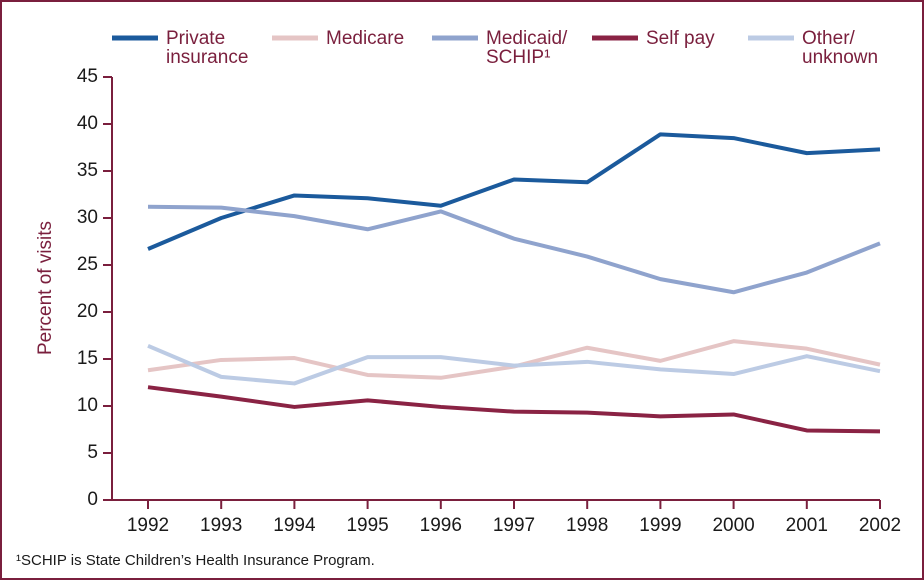  I want to click on x-tick-label: 1995, so click(367, 525).